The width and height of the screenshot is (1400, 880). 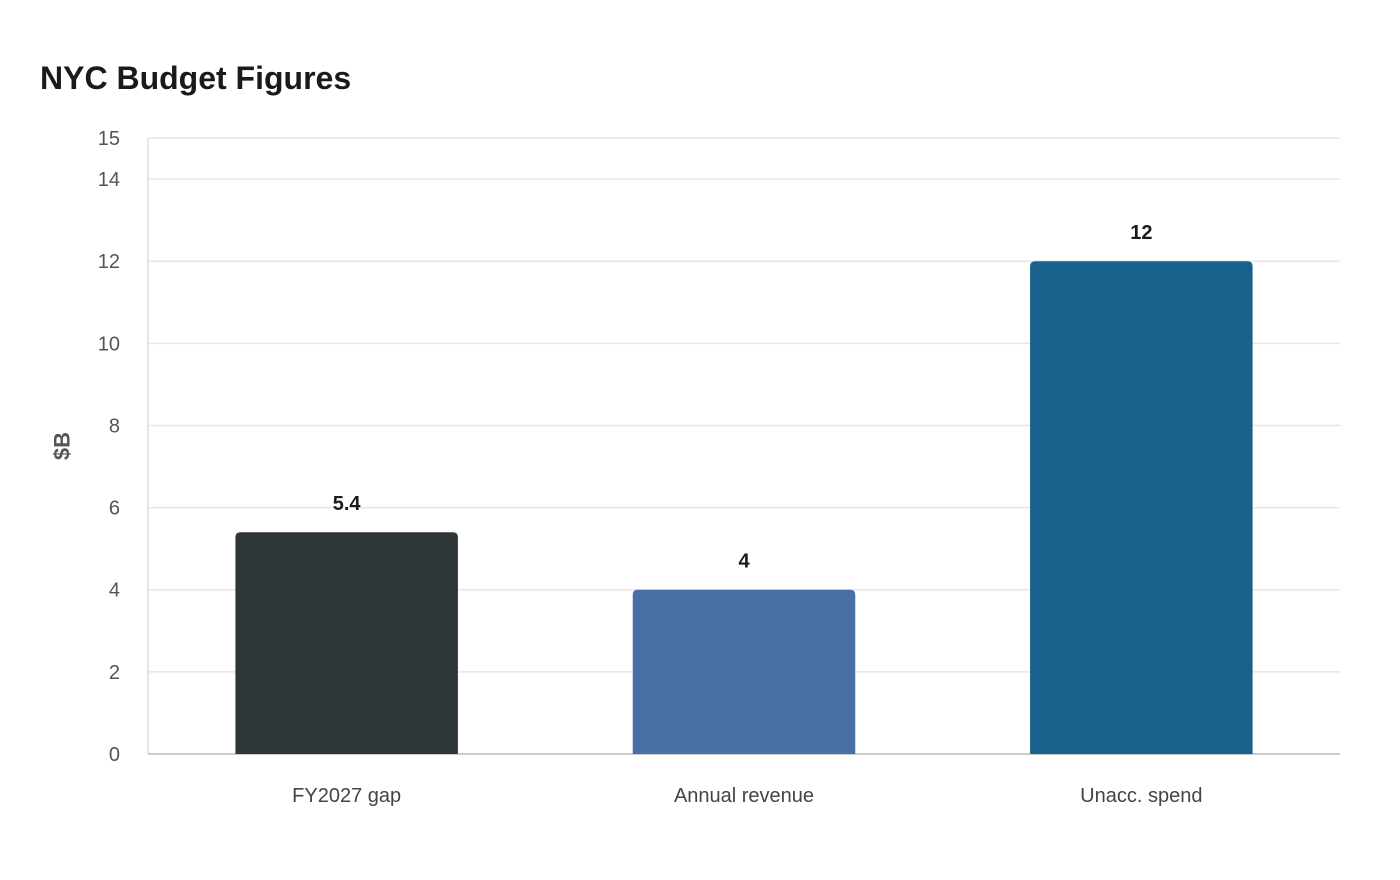 I want to click on y-tick-label: 10, so click(x=109, y=344).